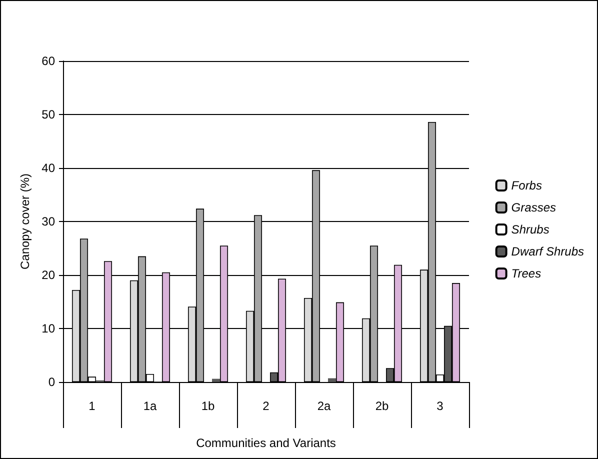 Image resolution: width=598 pixels, height=459 pixels. What do you see at coordinates (49, 115) in the screenshot?
I see `y-tick-label: 50` at bounding box center [49, 115].